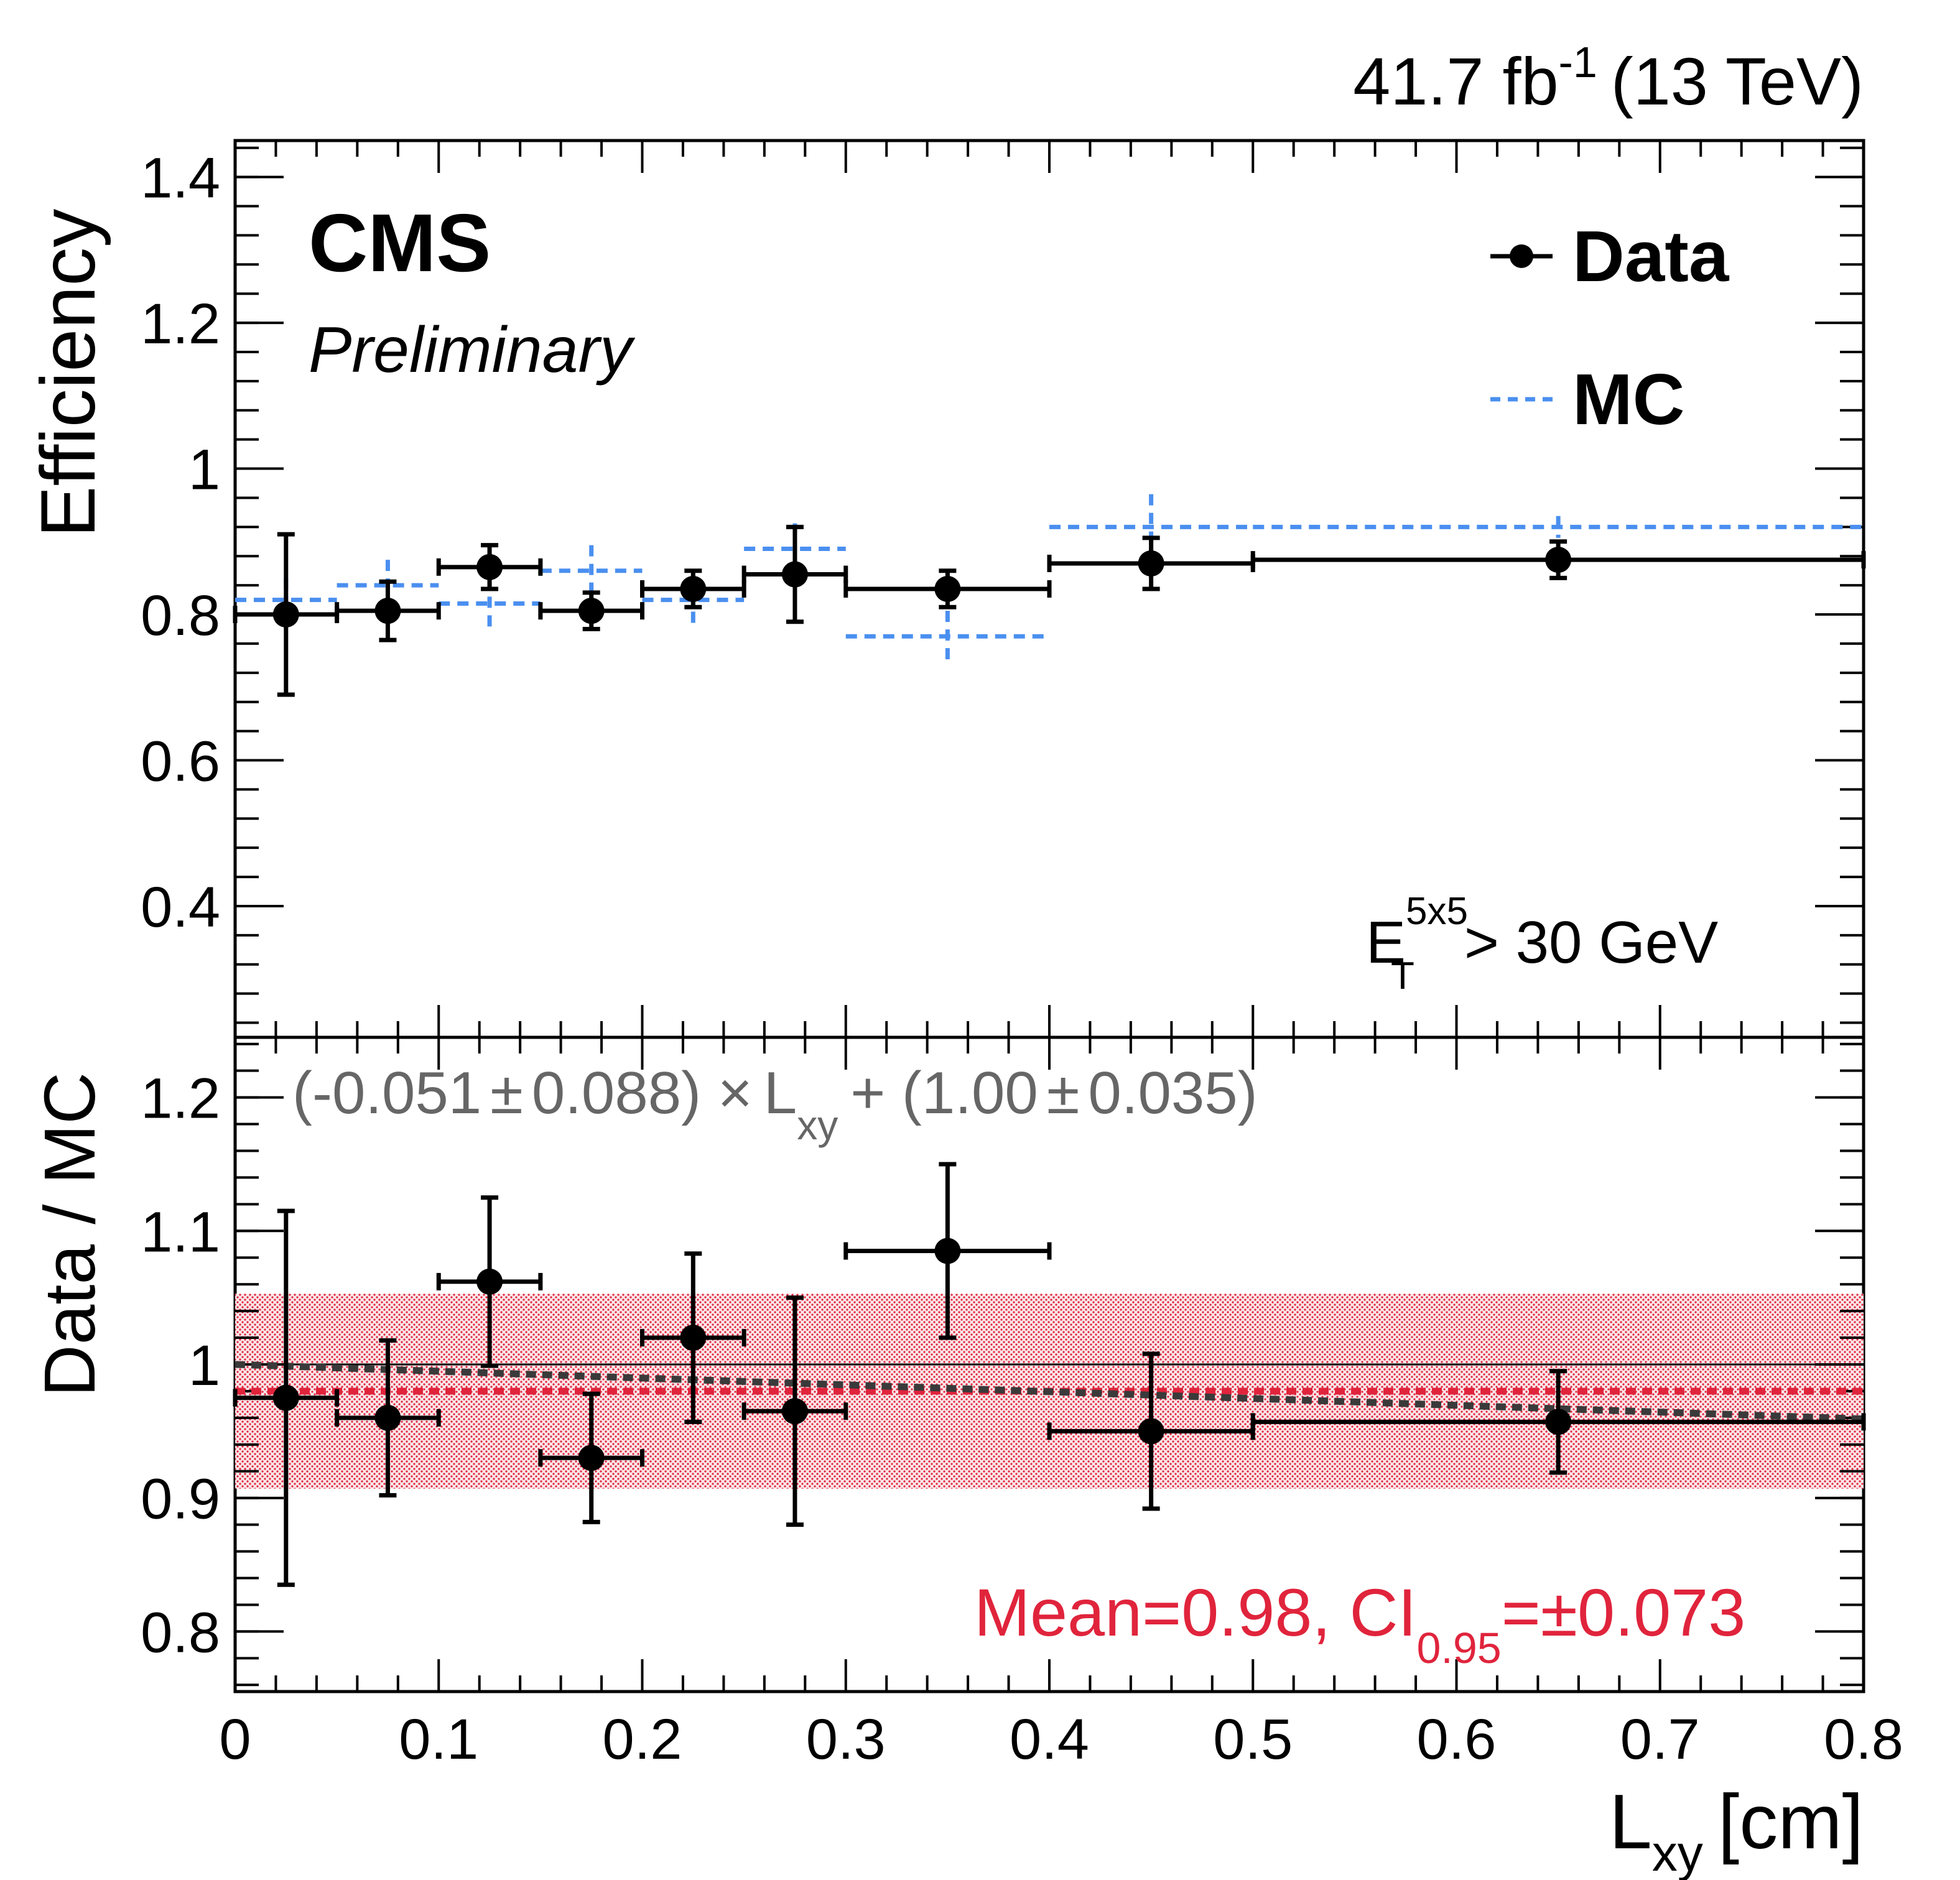  I want to click on y-tick-label: 1.1, so click(180, 1232).